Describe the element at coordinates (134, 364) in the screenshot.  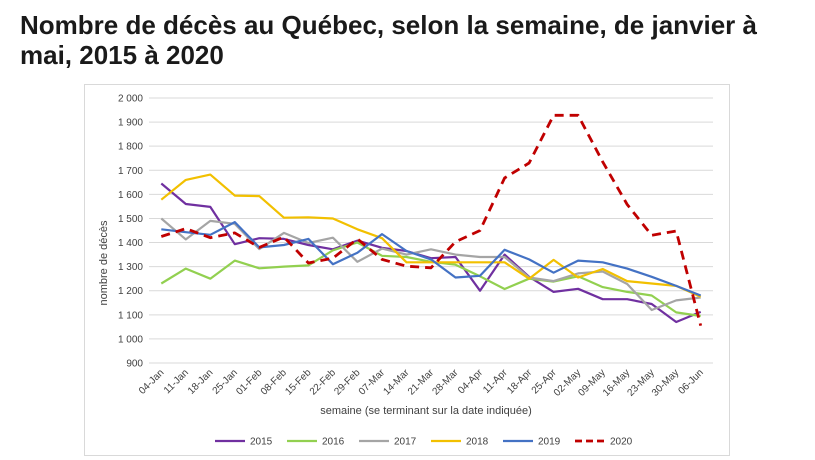
I see `y-tick-label: 900` at that location.